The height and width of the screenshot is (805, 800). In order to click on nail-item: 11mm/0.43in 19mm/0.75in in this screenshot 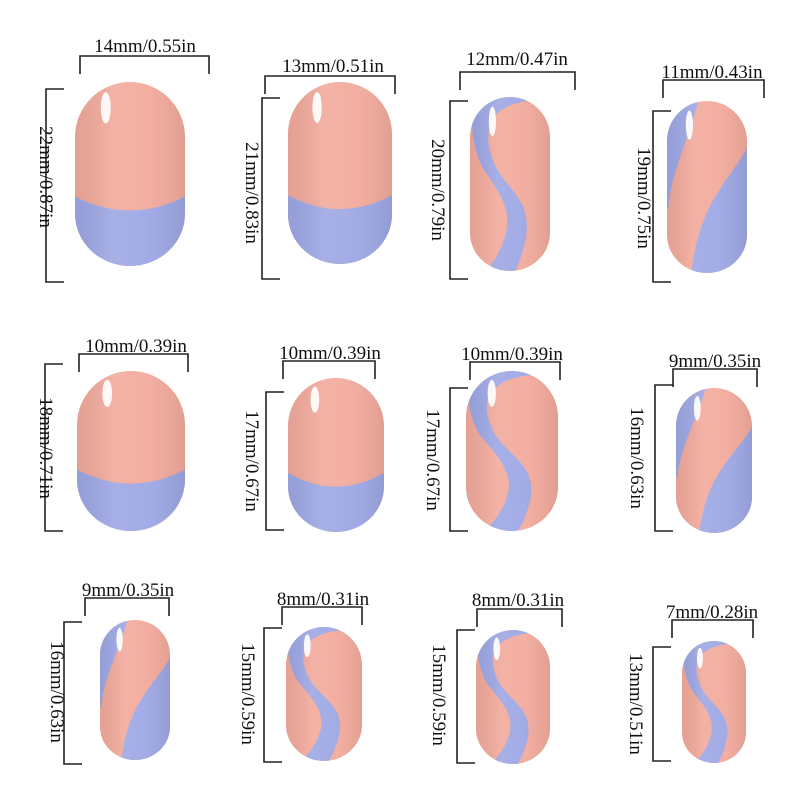, I will do `click(699, 172)`.